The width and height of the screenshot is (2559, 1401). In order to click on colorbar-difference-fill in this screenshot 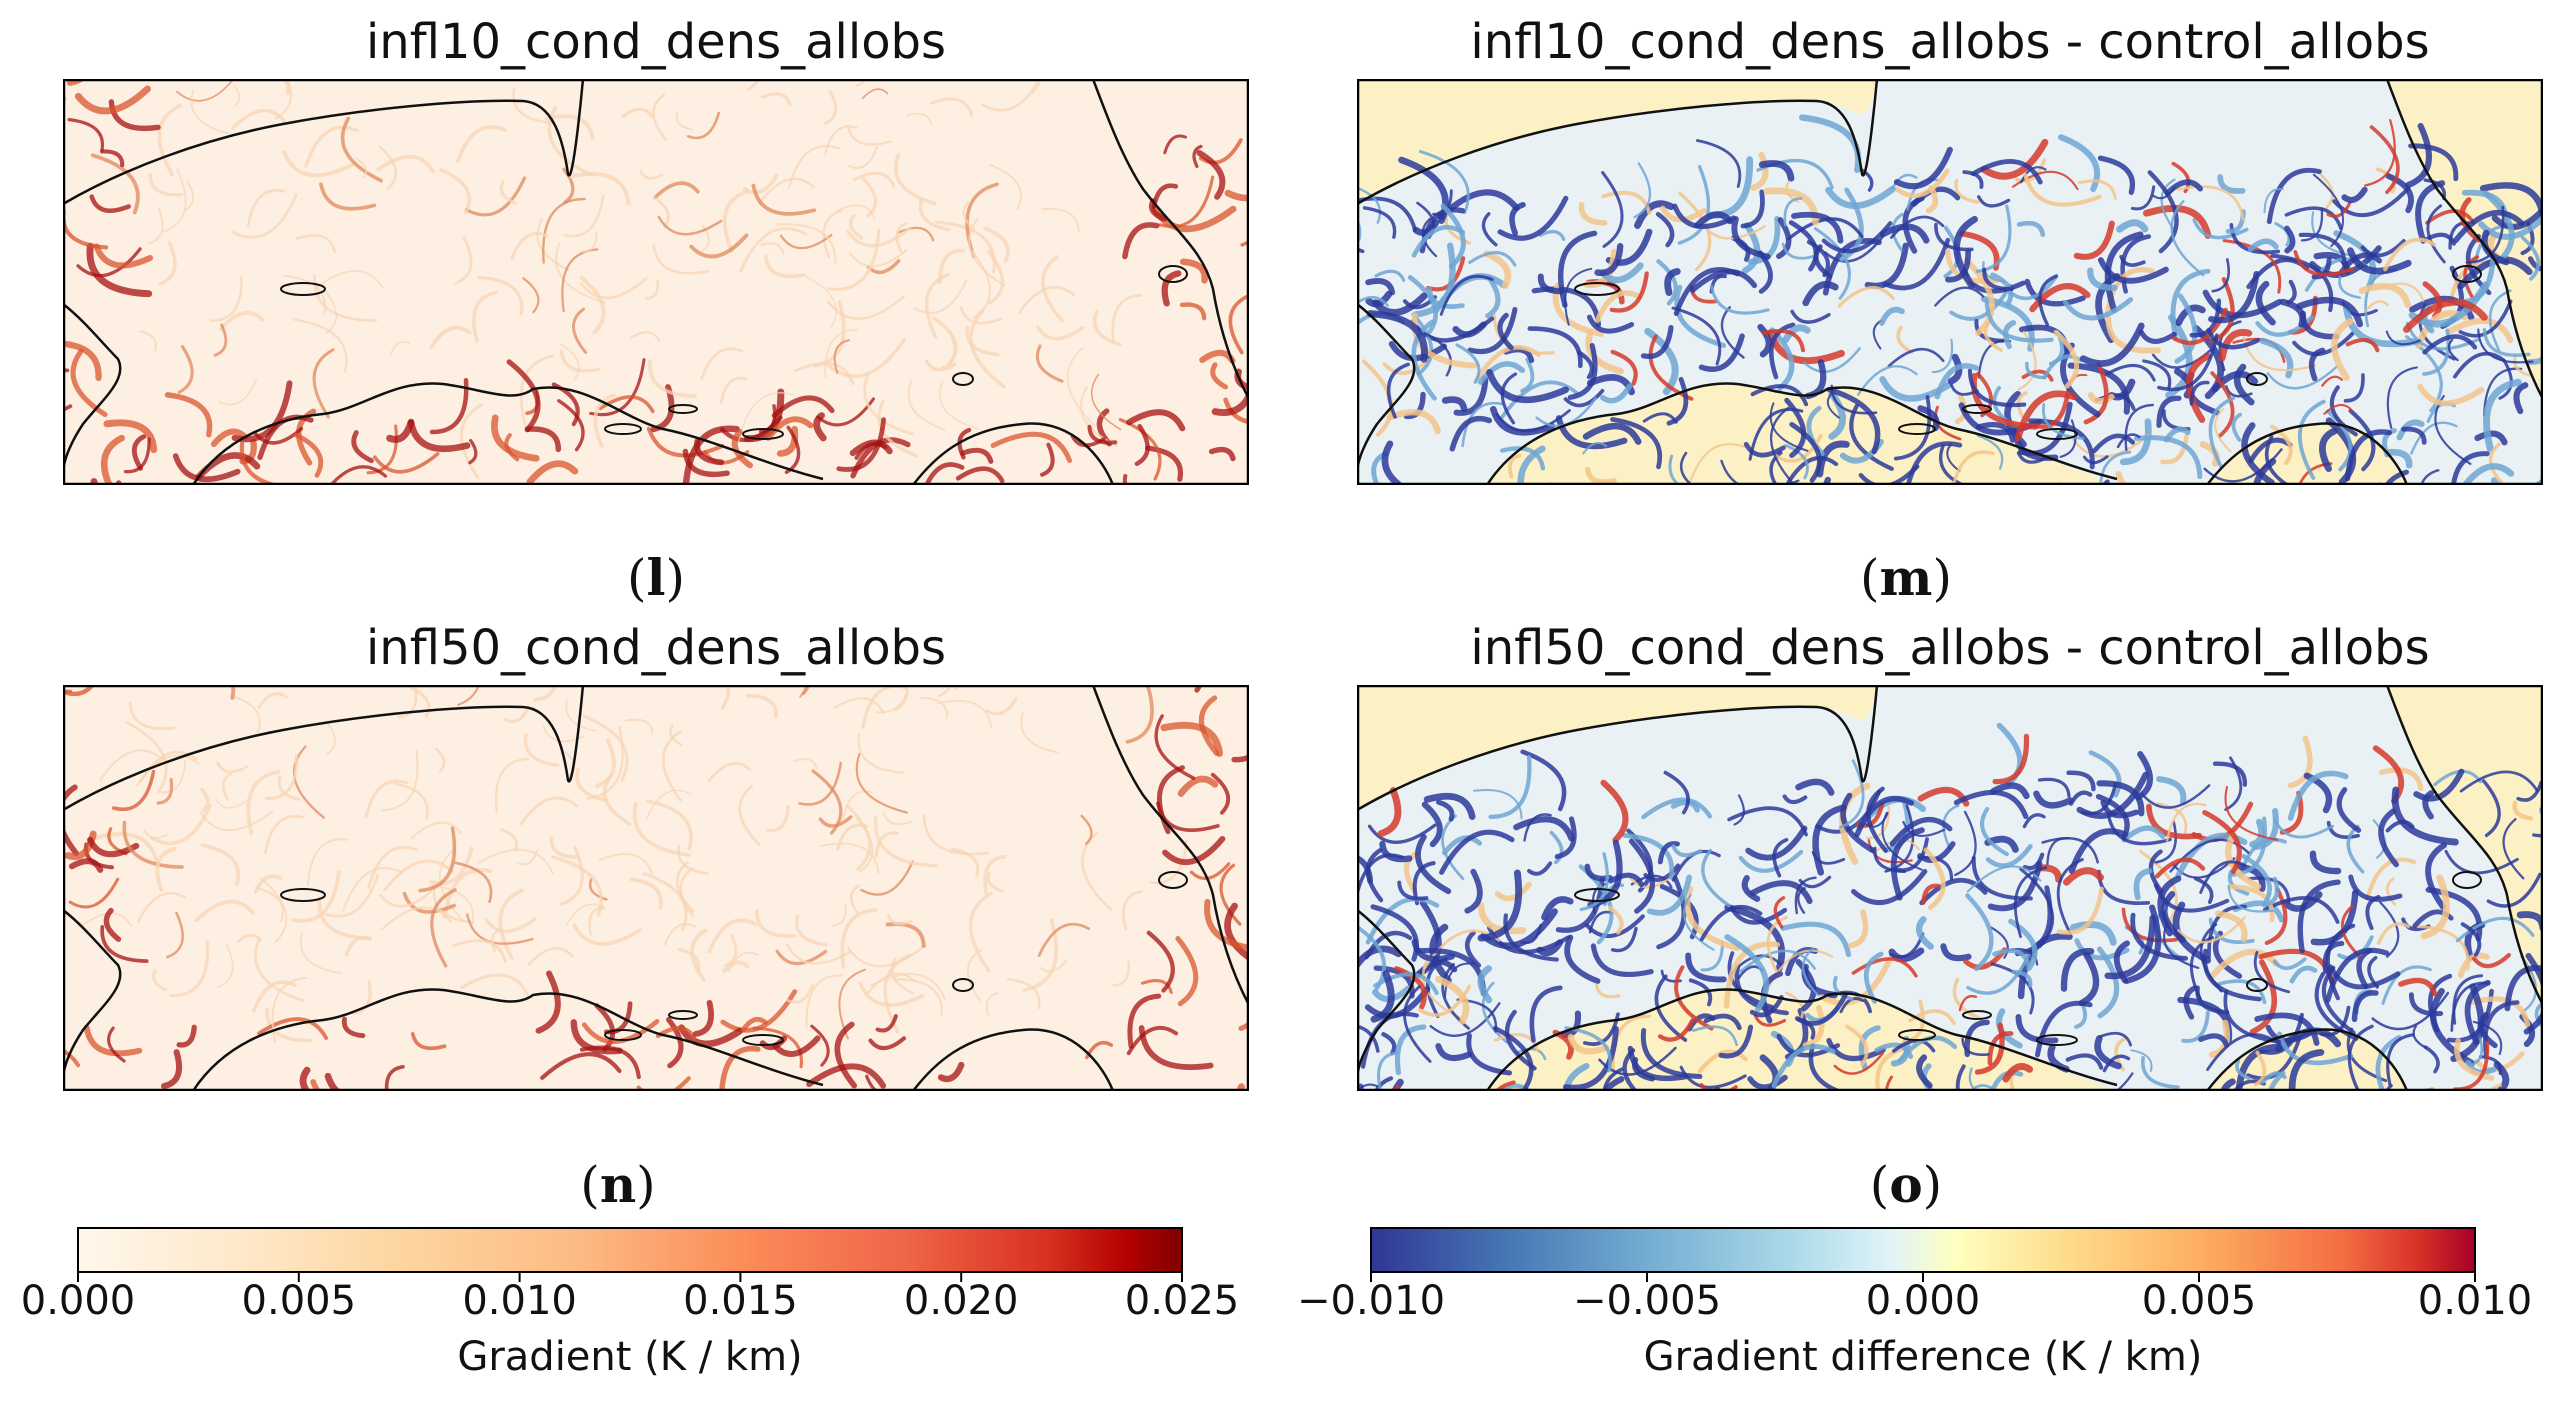, I will do `click(1923, 1250)`.